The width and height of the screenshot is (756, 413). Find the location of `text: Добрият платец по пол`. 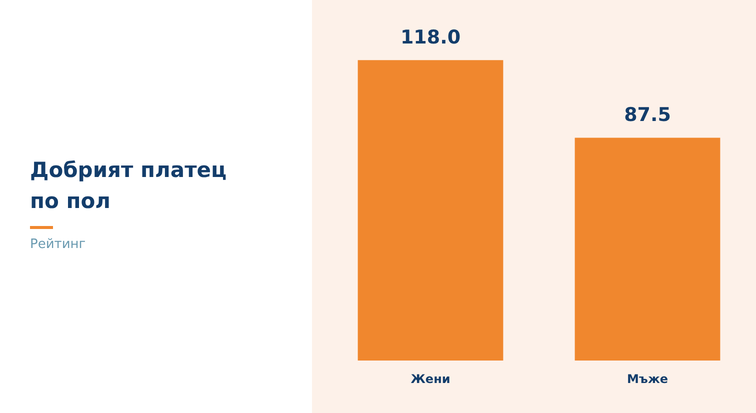

text: Добрият платец по пол is located at coordinates (129, 186).